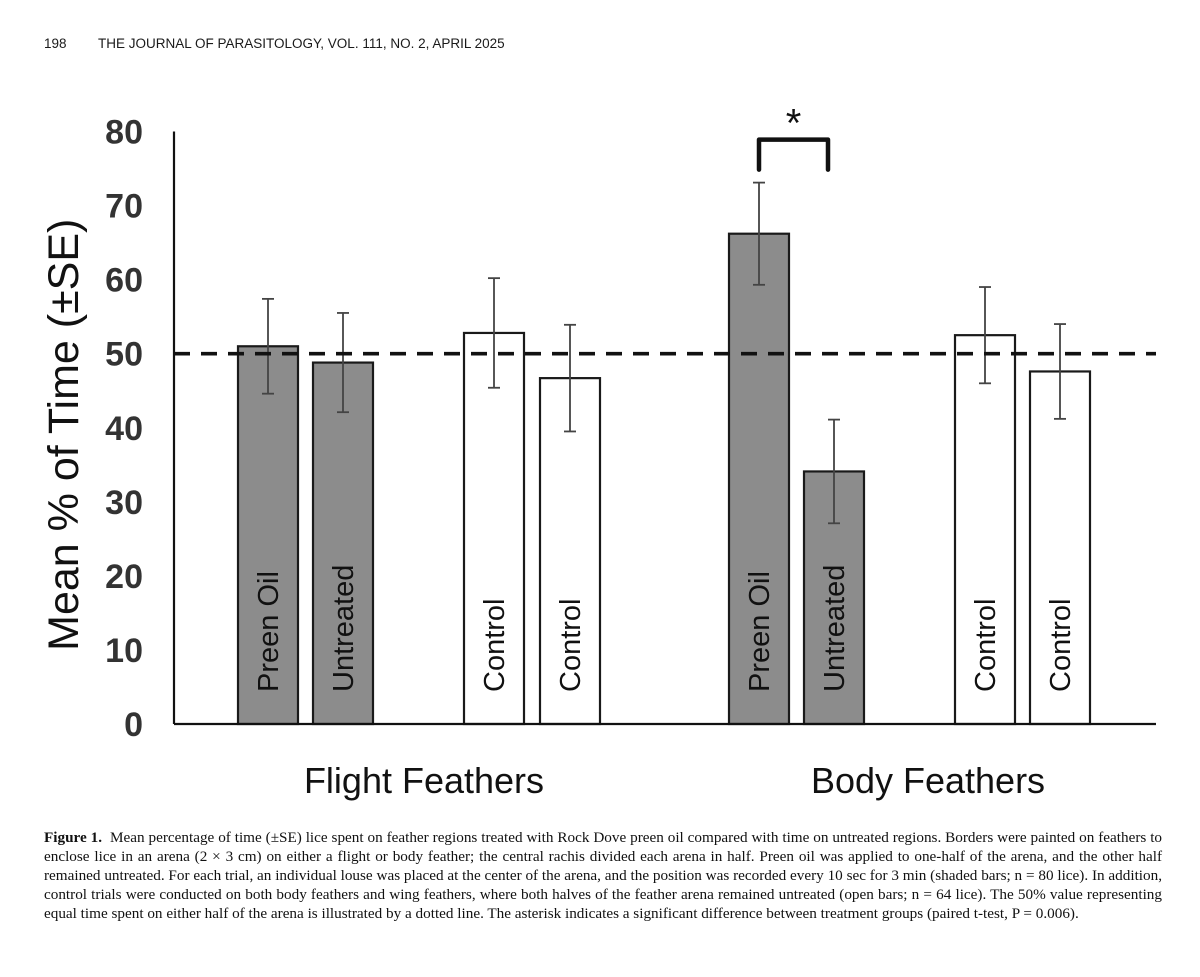  What do you see at coordinates (124, 207) in the screenshot?
I see `y-tick-label: 70` at bounding box center [124, 207].